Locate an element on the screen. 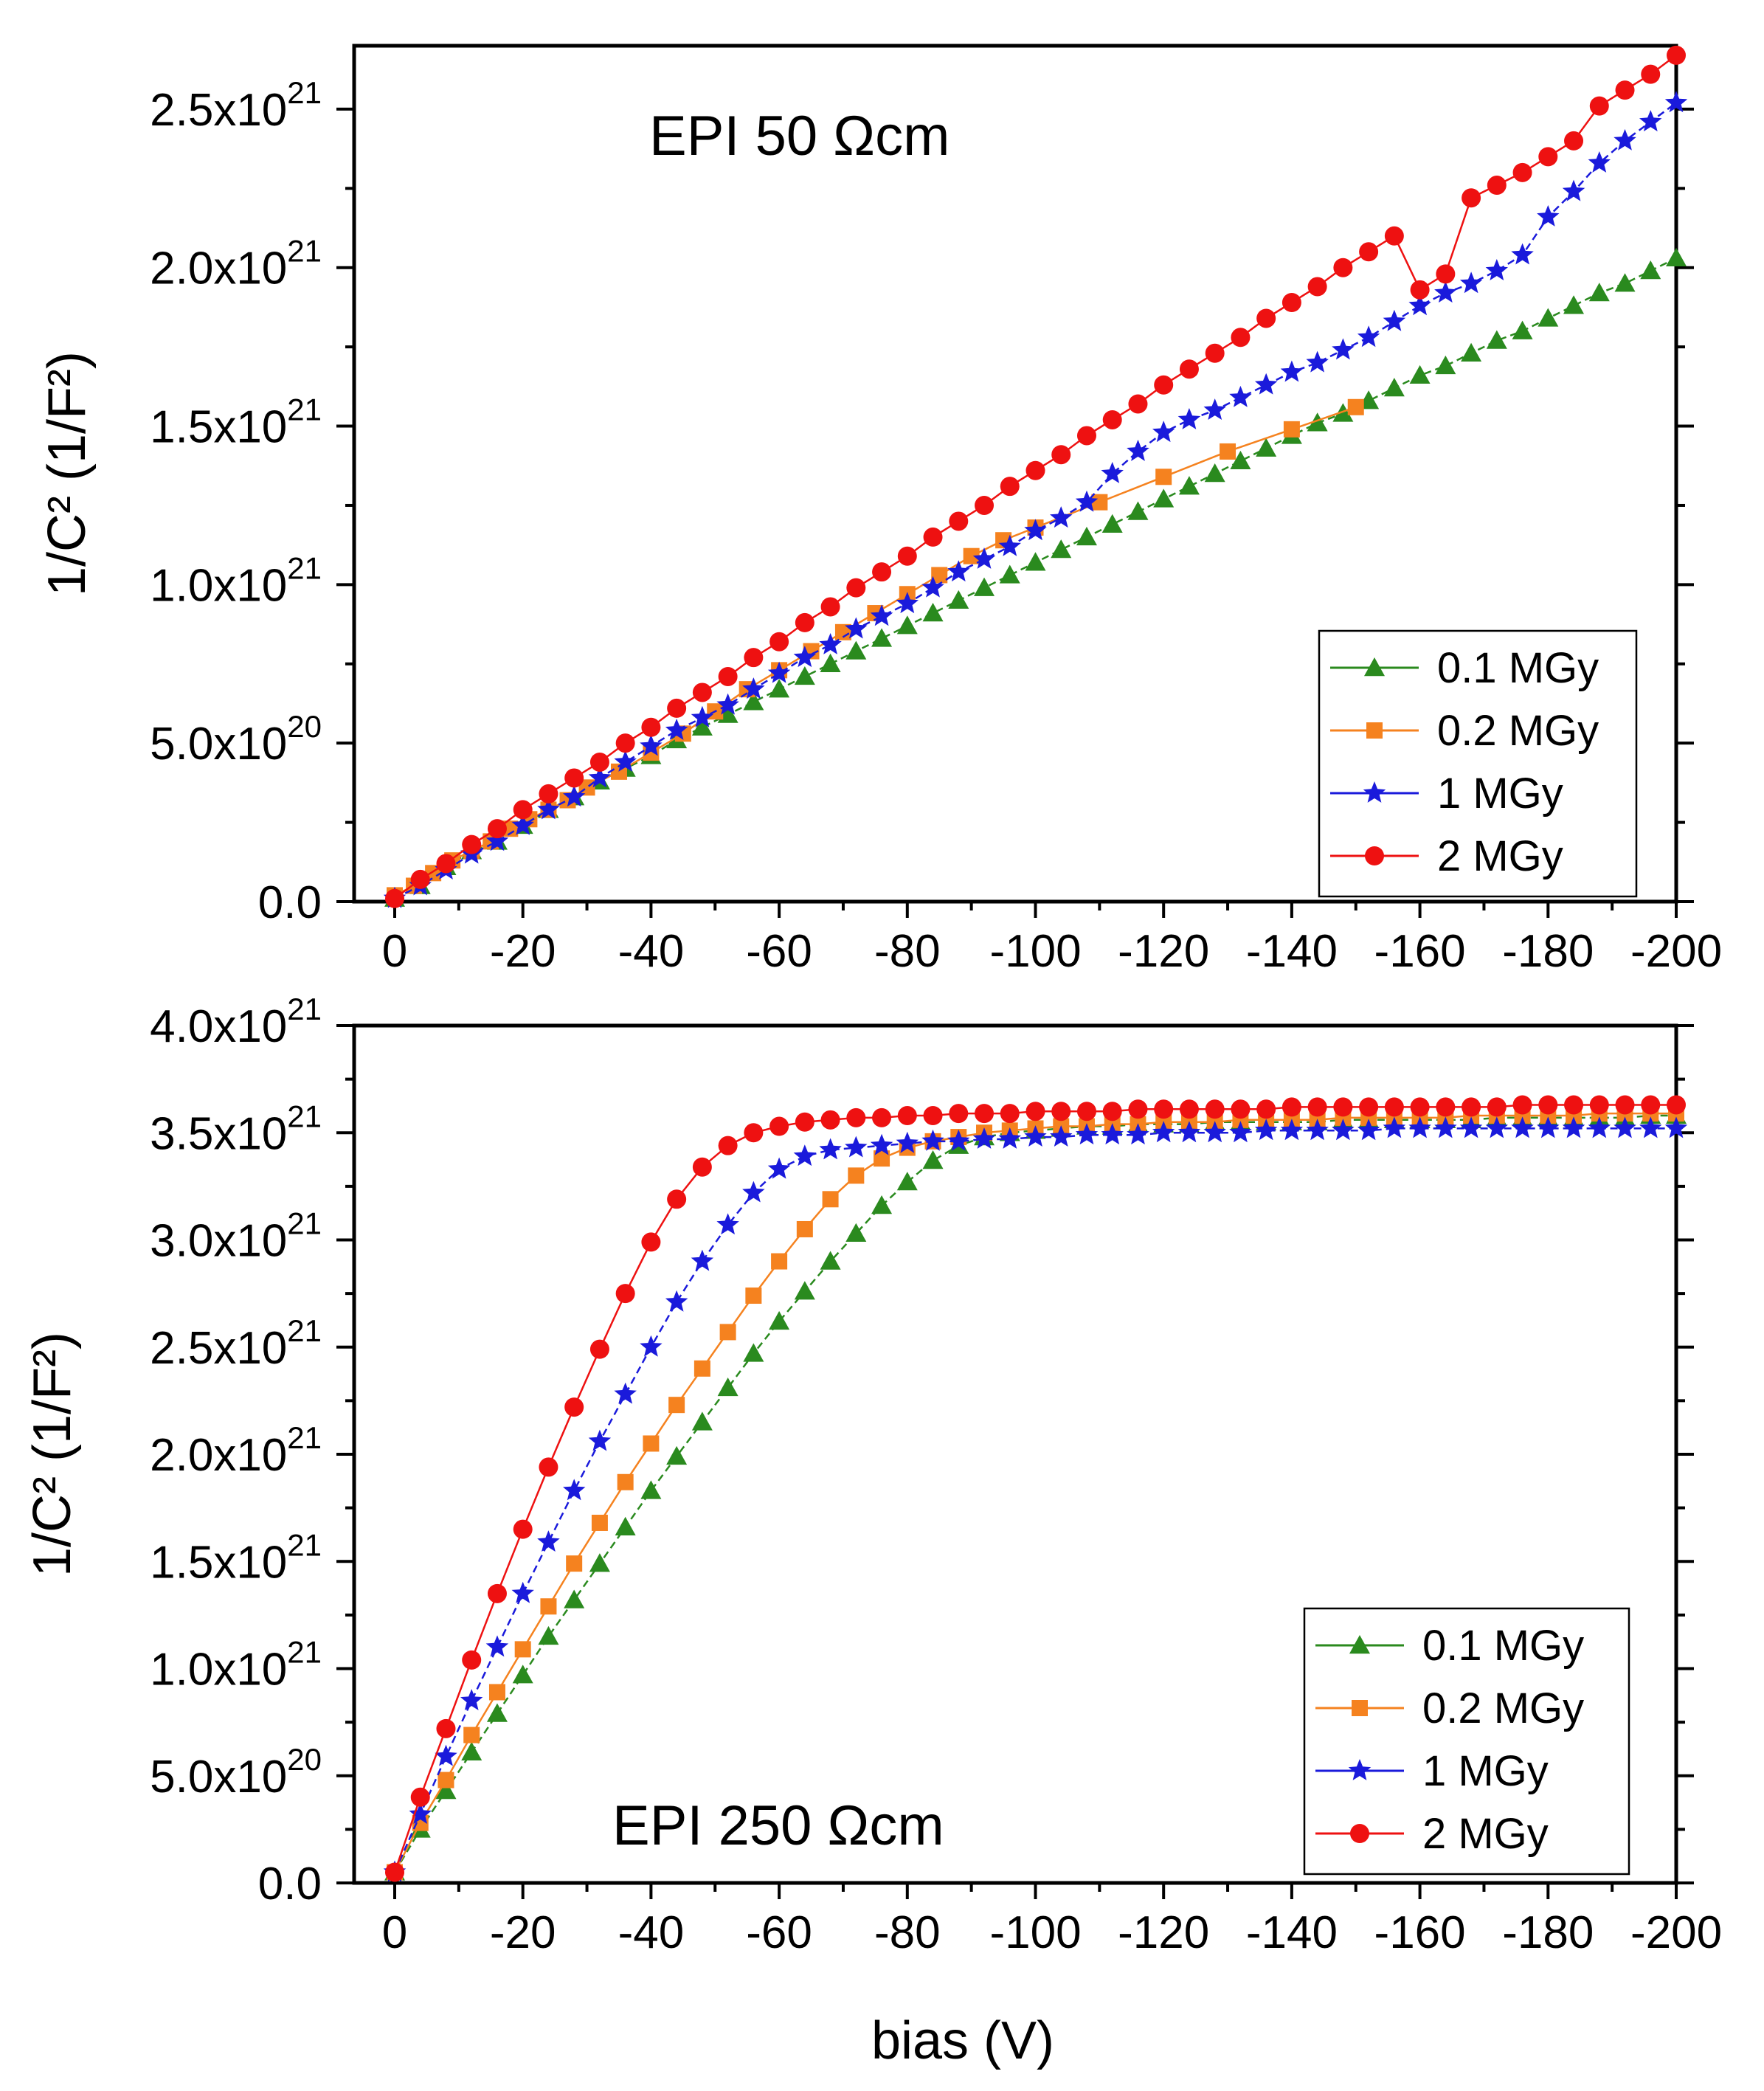  y-tick-mantissa: 2.0x10 is located at coordinates (218, 1455).